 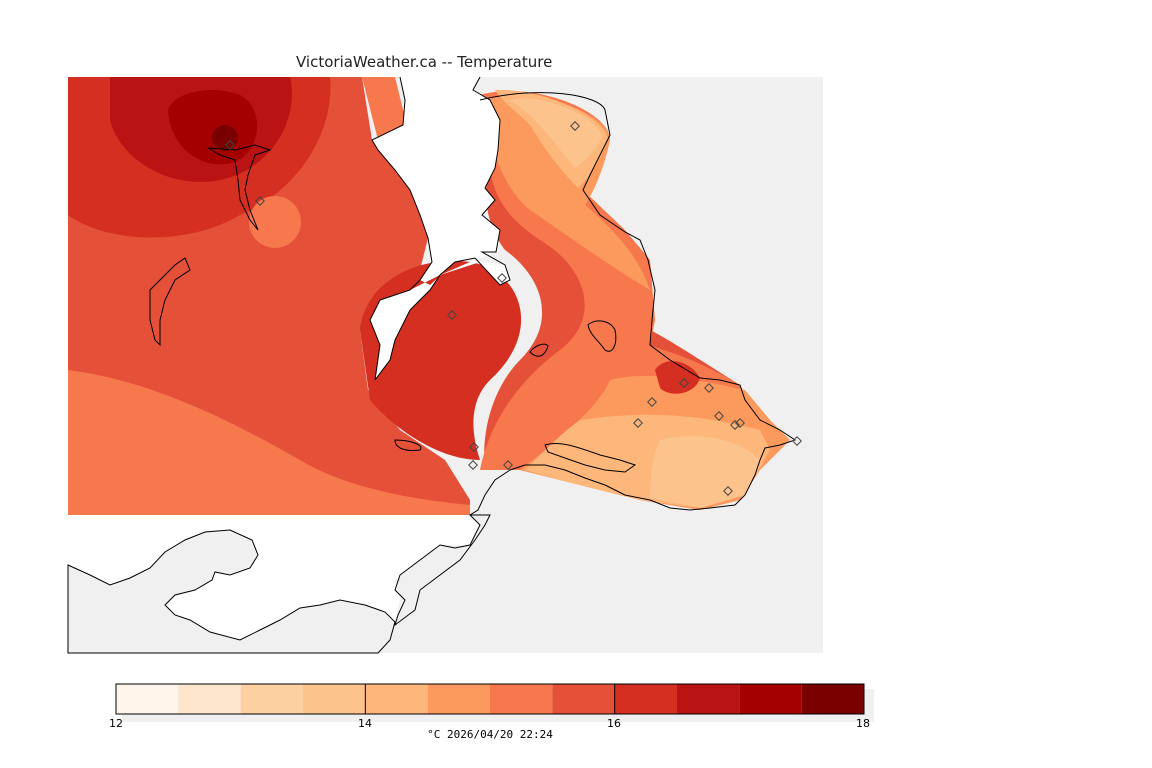 What do you see at coordinates (434, 734) in the screenshot?
I see `unit-label: °C` at bounding box center [434, 734].